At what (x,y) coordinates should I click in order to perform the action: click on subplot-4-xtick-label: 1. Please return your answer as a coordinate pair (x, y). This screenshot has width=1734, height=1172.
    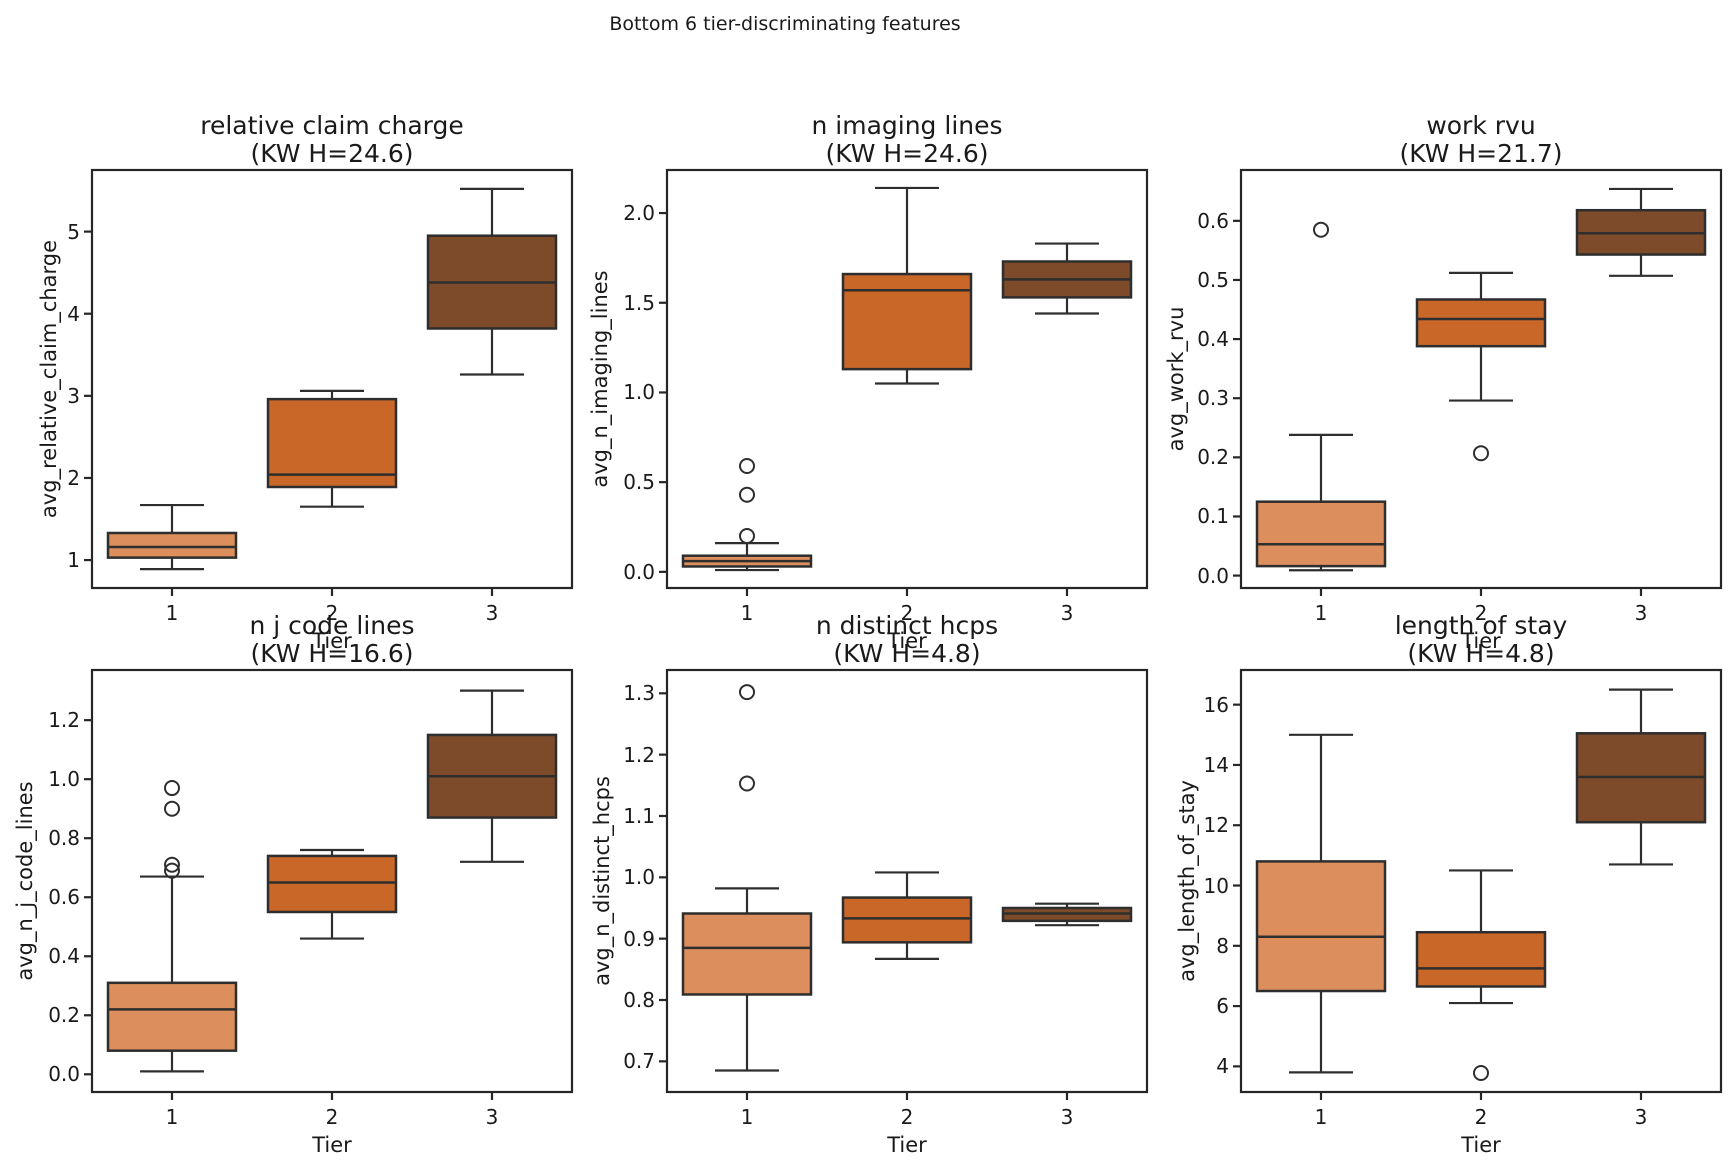
    Looking at the image, I should click on (747, 1117).